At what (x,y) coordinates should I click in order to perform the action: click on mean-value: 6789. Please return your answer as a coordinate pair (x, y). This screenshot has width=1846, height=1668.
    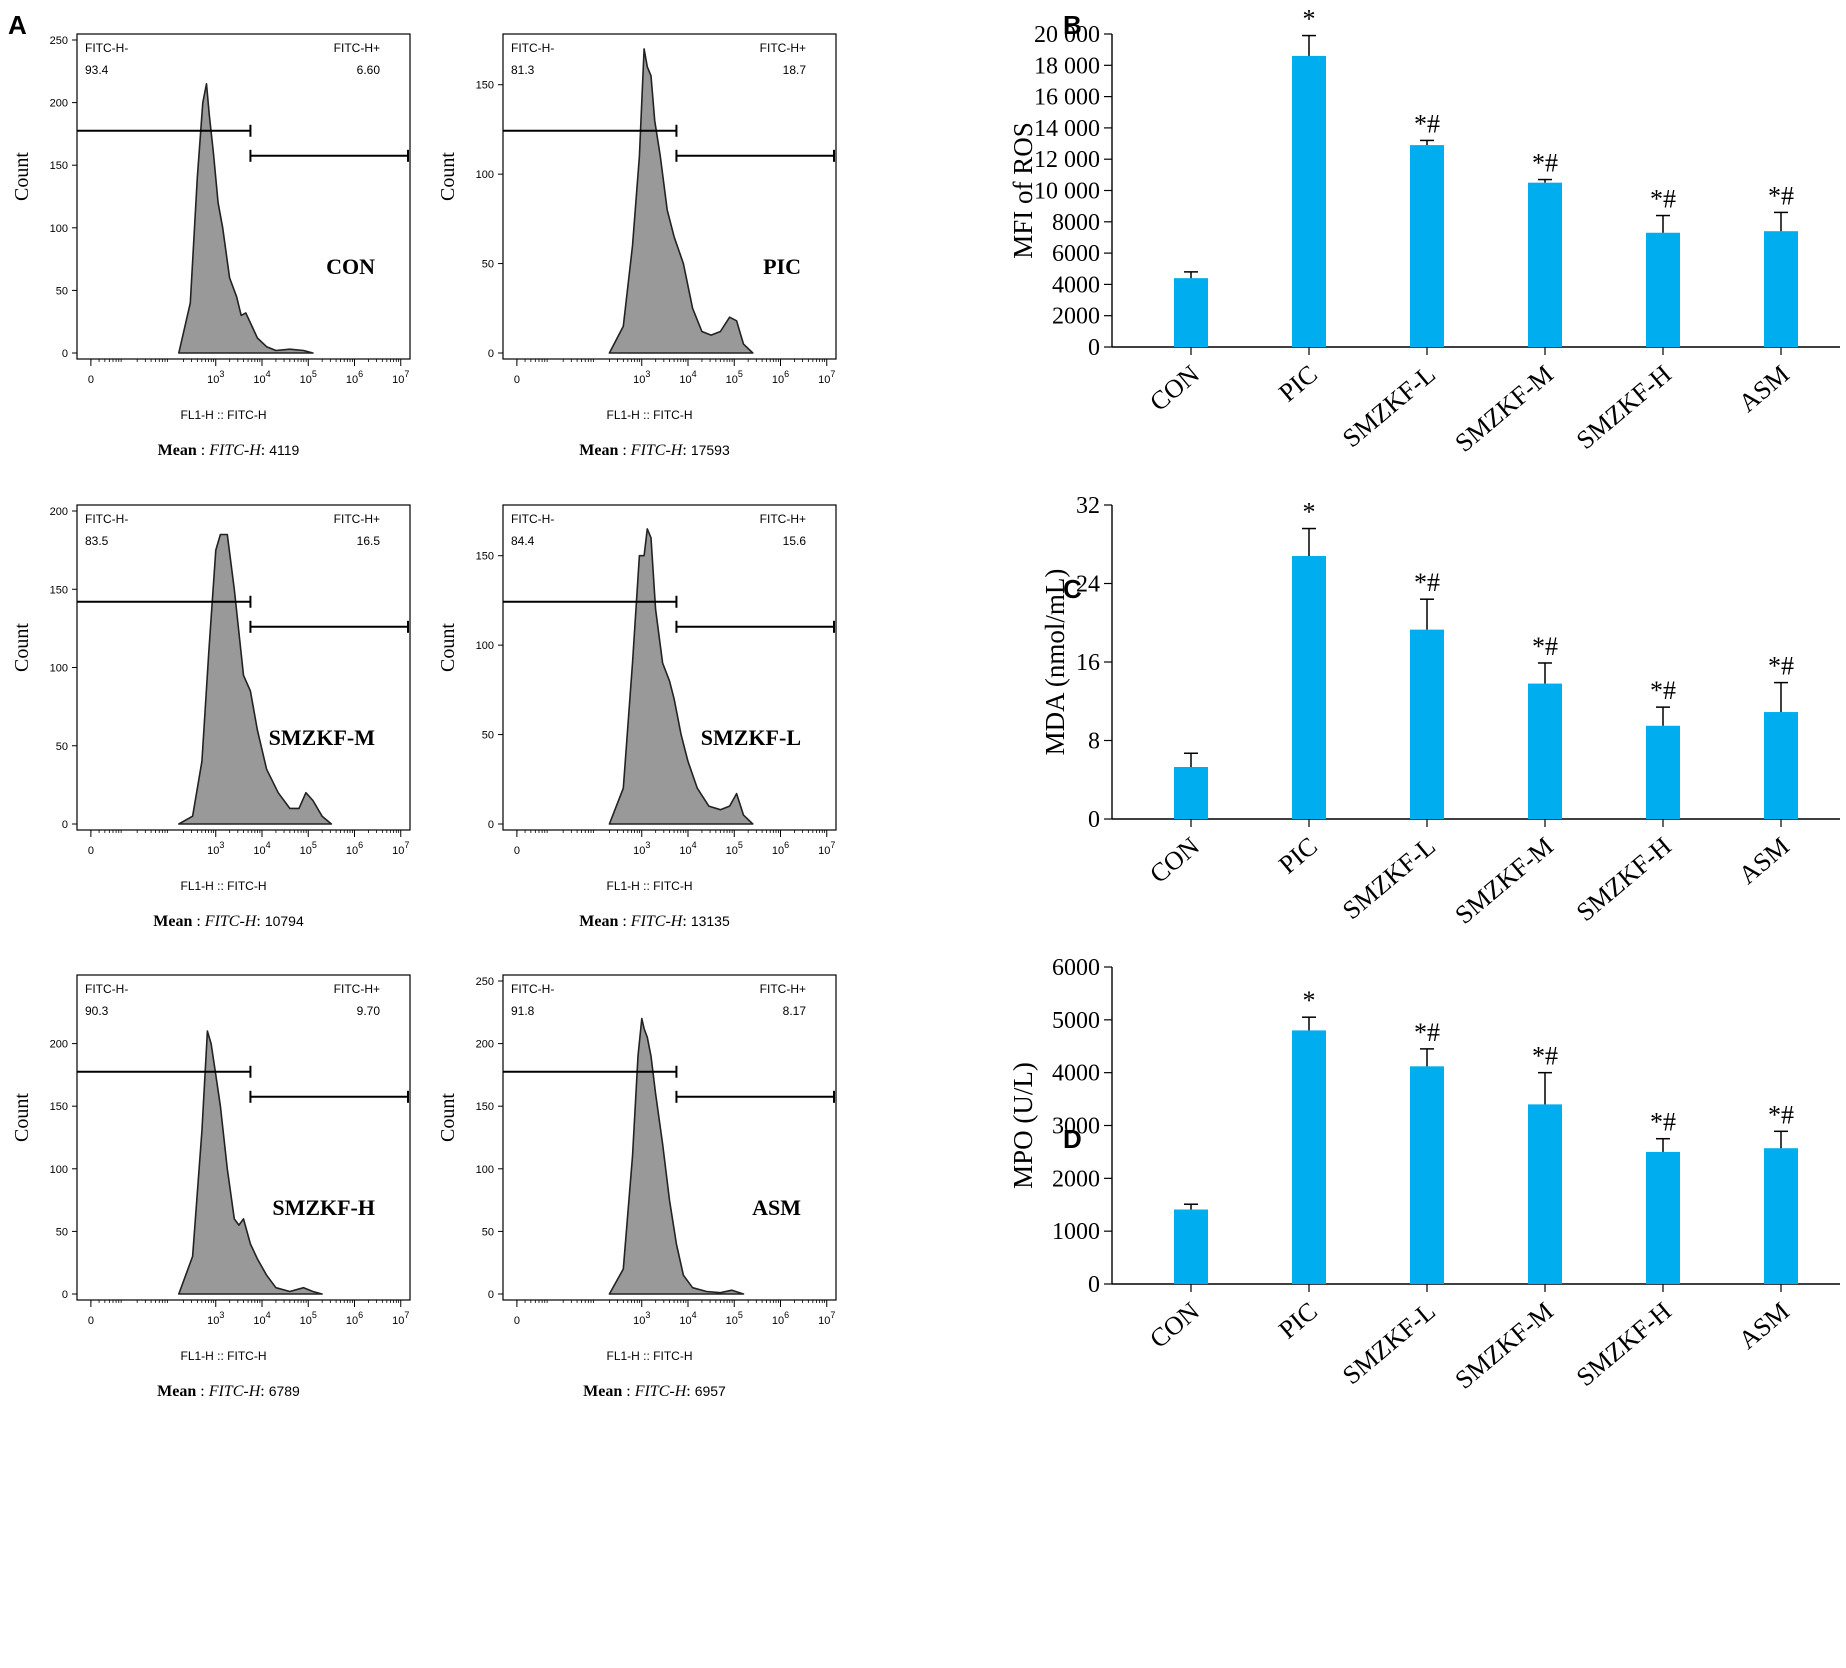
    Looking at the image, I should click on (284, 1391).